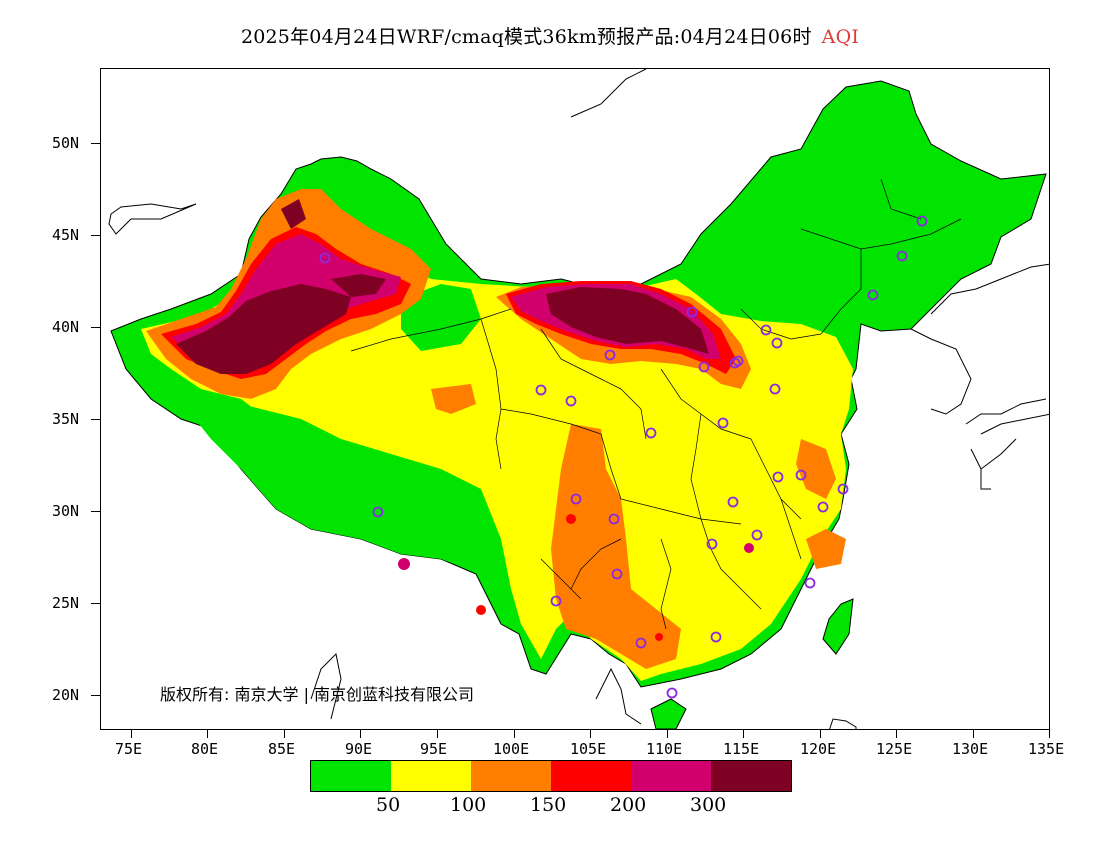 This screenshot has width=1100, height=850. What do you see at coordinates (818, 749) in the screenshot?
I see `x-tick-label: 120E` at bounding box center [818, 749].